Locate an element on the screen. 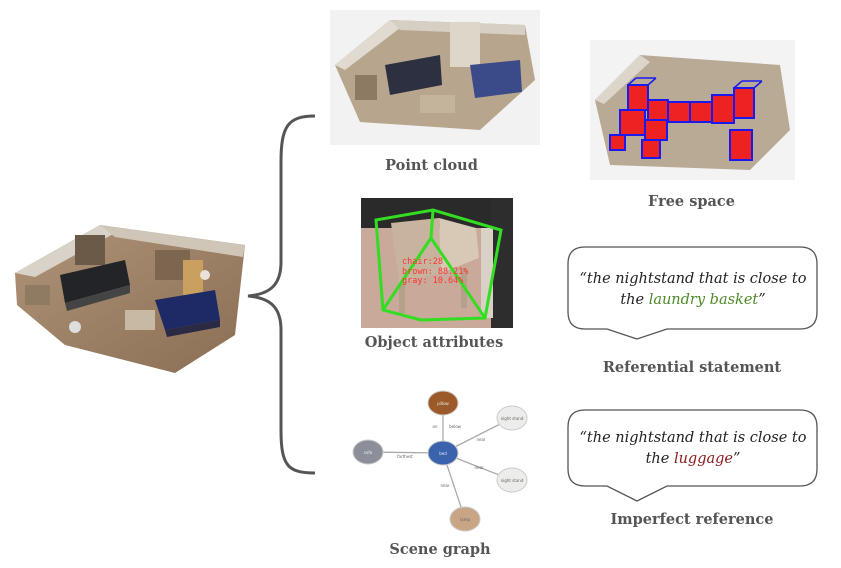 Image resolution: width=841 pixels, height=568 pixels. referential-suffix: ” is located at coordinates (762, 300).